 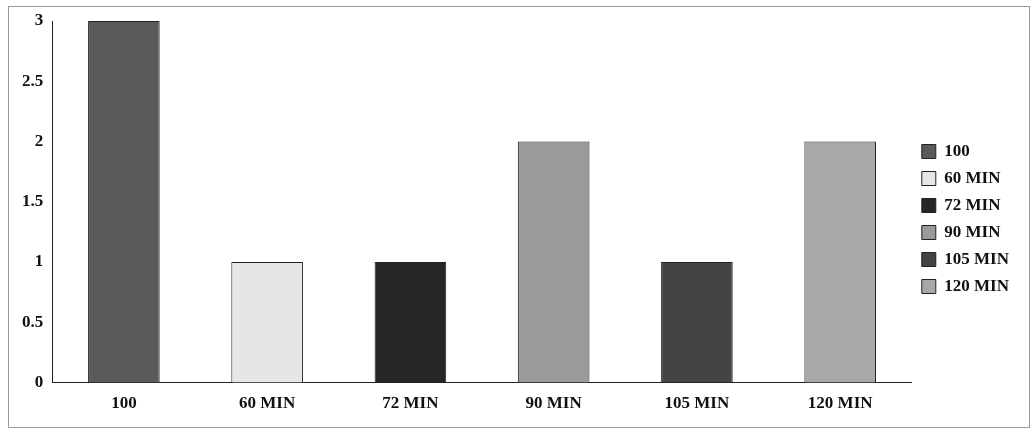 I want to click on legend-label: 105 MIN, so click(x=977, y=258).